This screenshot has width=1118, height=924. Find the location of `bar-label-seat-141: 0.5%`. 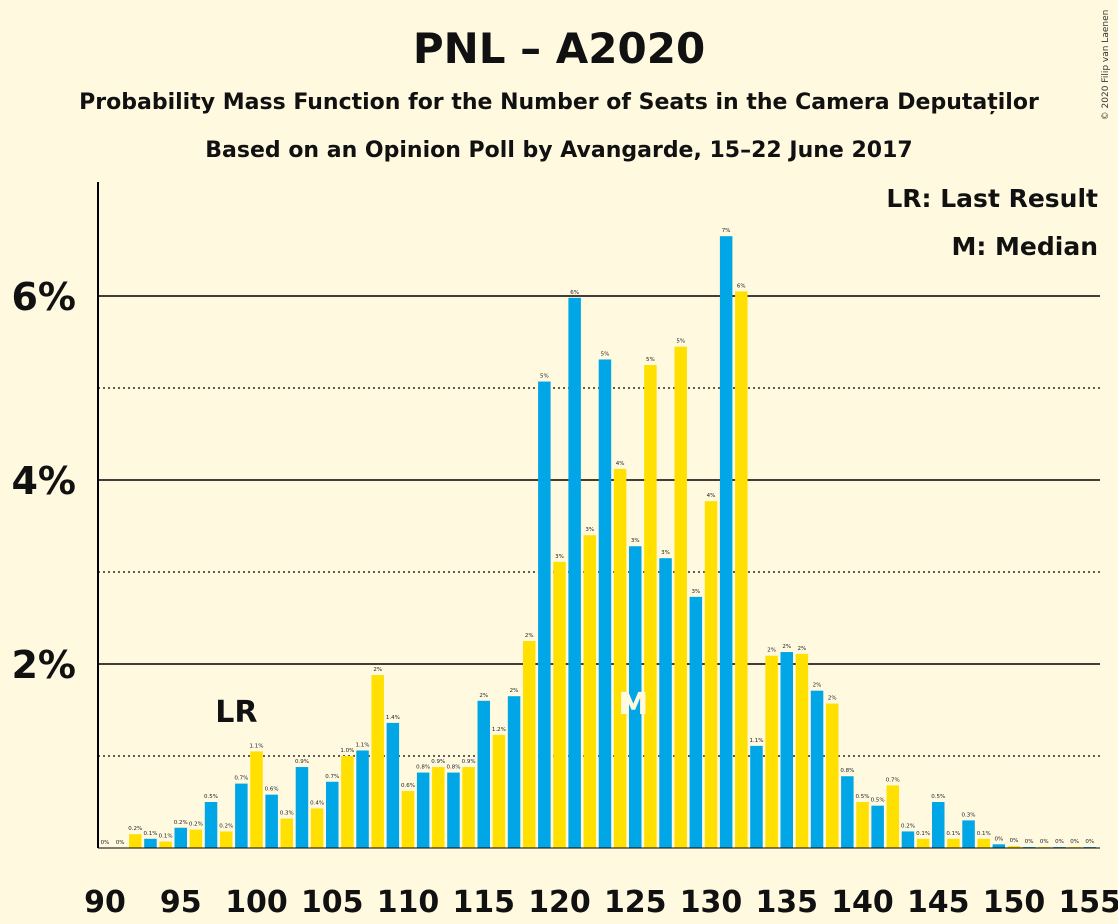

bar-label-seat-141: 0.5% is located at coordinates (878, 801).